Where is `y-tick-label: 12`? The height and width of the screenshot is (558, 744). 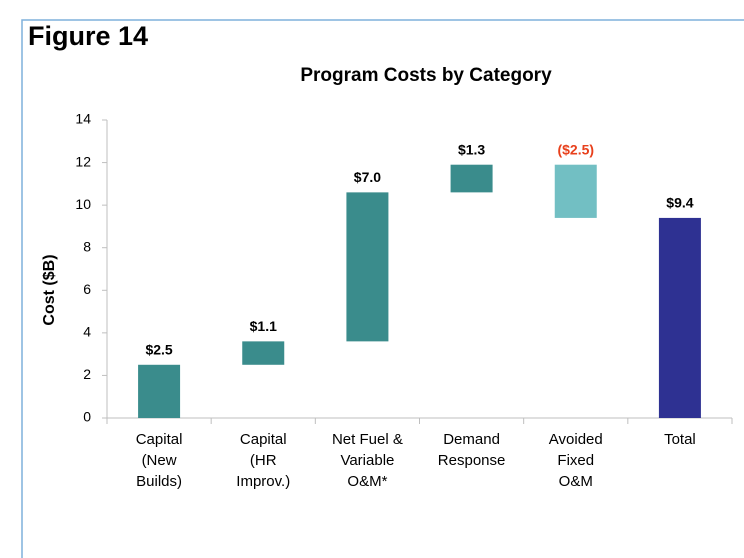
y-tick-label: 12 is located at coordinates (83, 161).